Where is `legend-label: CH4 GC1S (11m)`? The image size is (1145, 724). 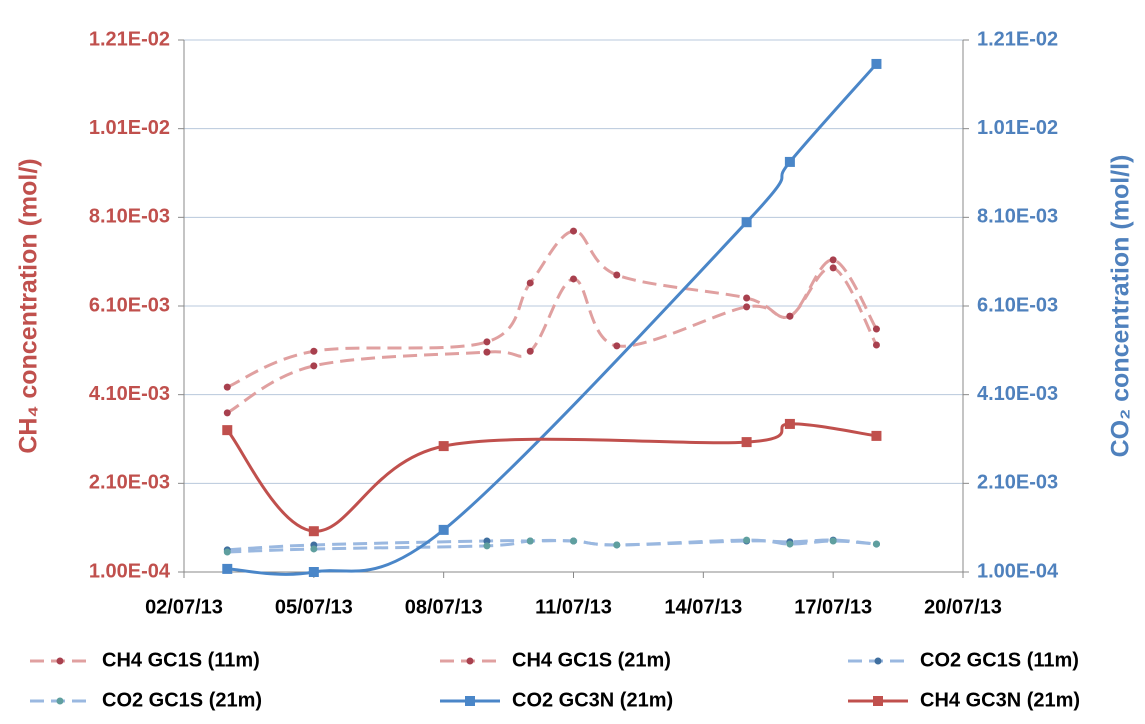
legend-label: CH4 GC1S (11m) is located at coordinates (181, 660).